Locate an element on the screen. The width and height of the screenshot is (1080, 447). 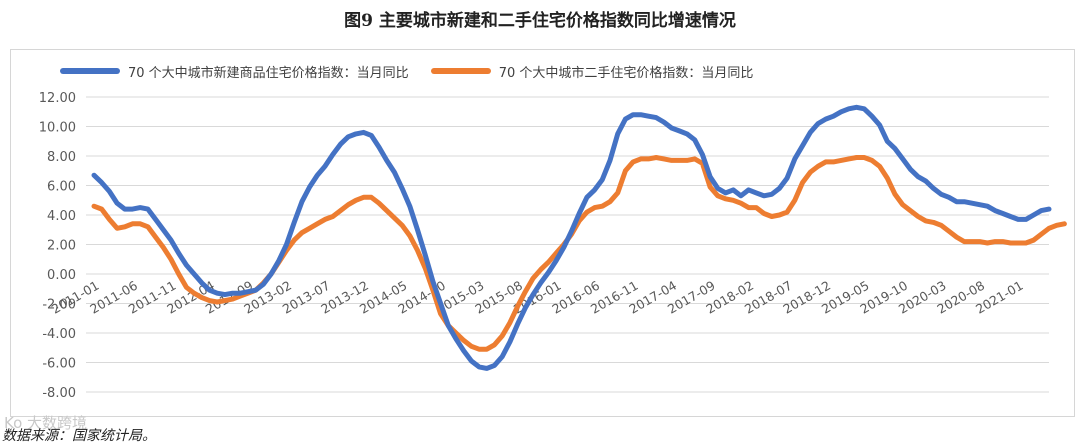
y-tick-label: -8.00 is located at coordinates (59, 393).